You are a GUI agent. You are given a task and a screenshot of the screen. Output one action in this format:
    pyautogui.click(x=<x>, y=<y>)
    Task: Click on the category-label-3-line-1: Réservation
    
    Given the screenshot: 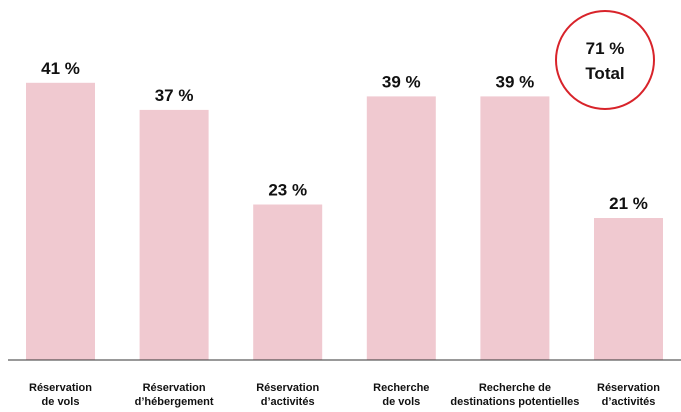 What is the action you would take?
    pyautogui.click(x=287, y=388)
    